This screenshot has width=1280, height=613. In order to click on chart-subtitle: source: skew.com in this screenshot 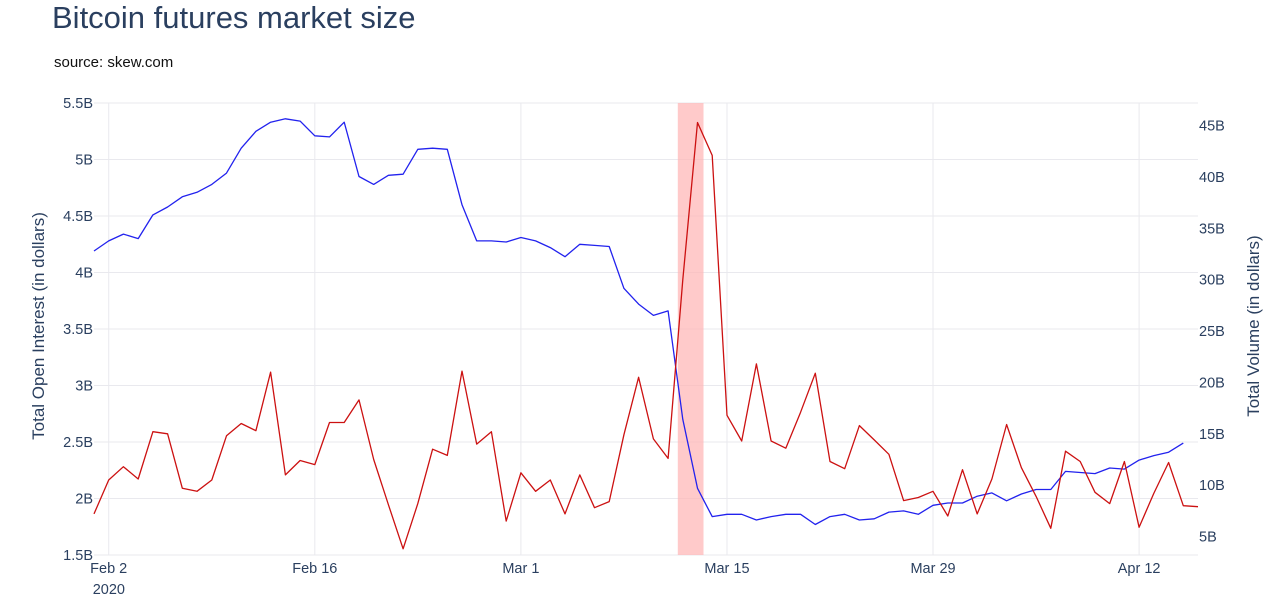, I will do `click(113, 62)`.